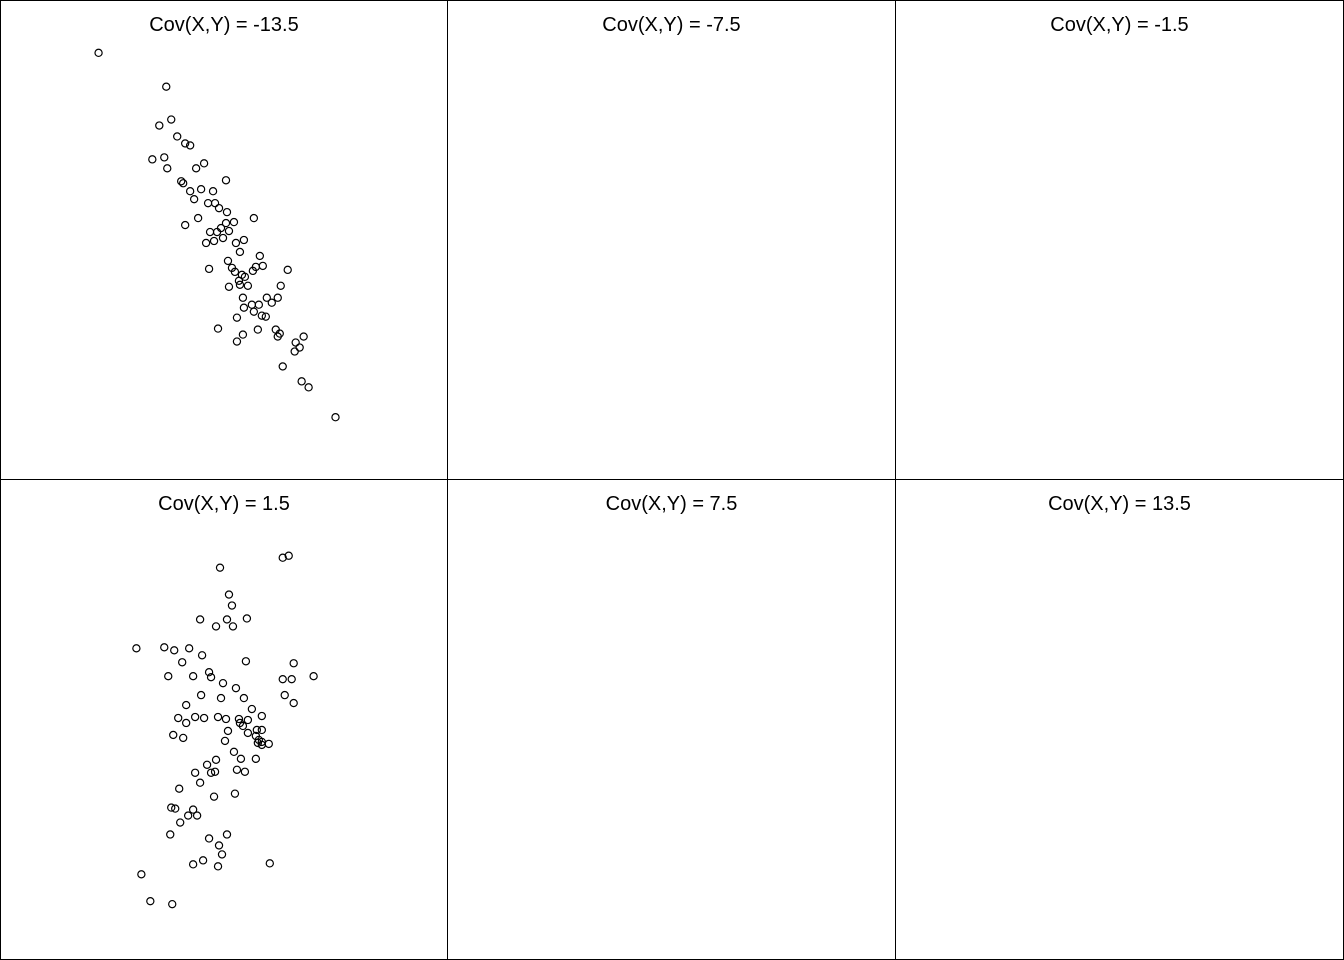  What do you see at coordinates (1119, 504) in the screenshot?
I see `panel-title: Cov(X,Y) = 13.5` at bounding box center [1119, 504].